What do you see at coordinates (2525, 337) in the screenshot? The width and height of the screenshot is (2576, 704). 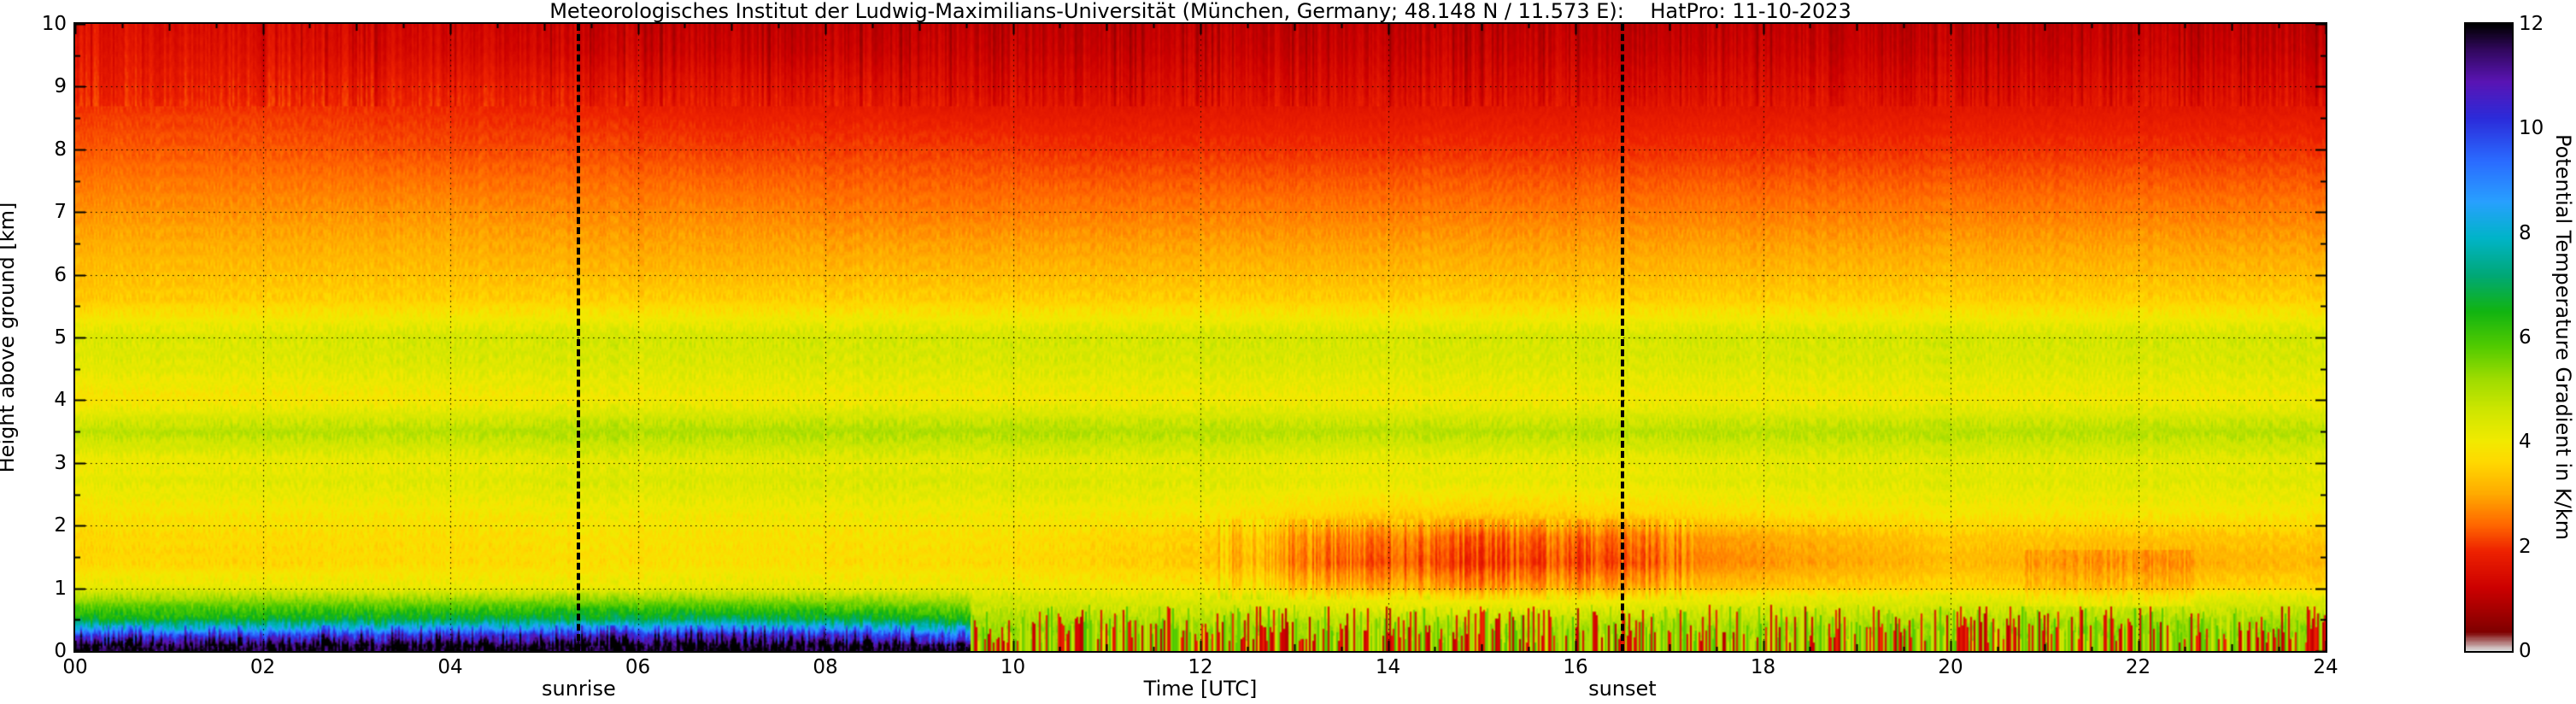 I see `colorbar-tick-label: 6` at bounding box center [2525, 337].